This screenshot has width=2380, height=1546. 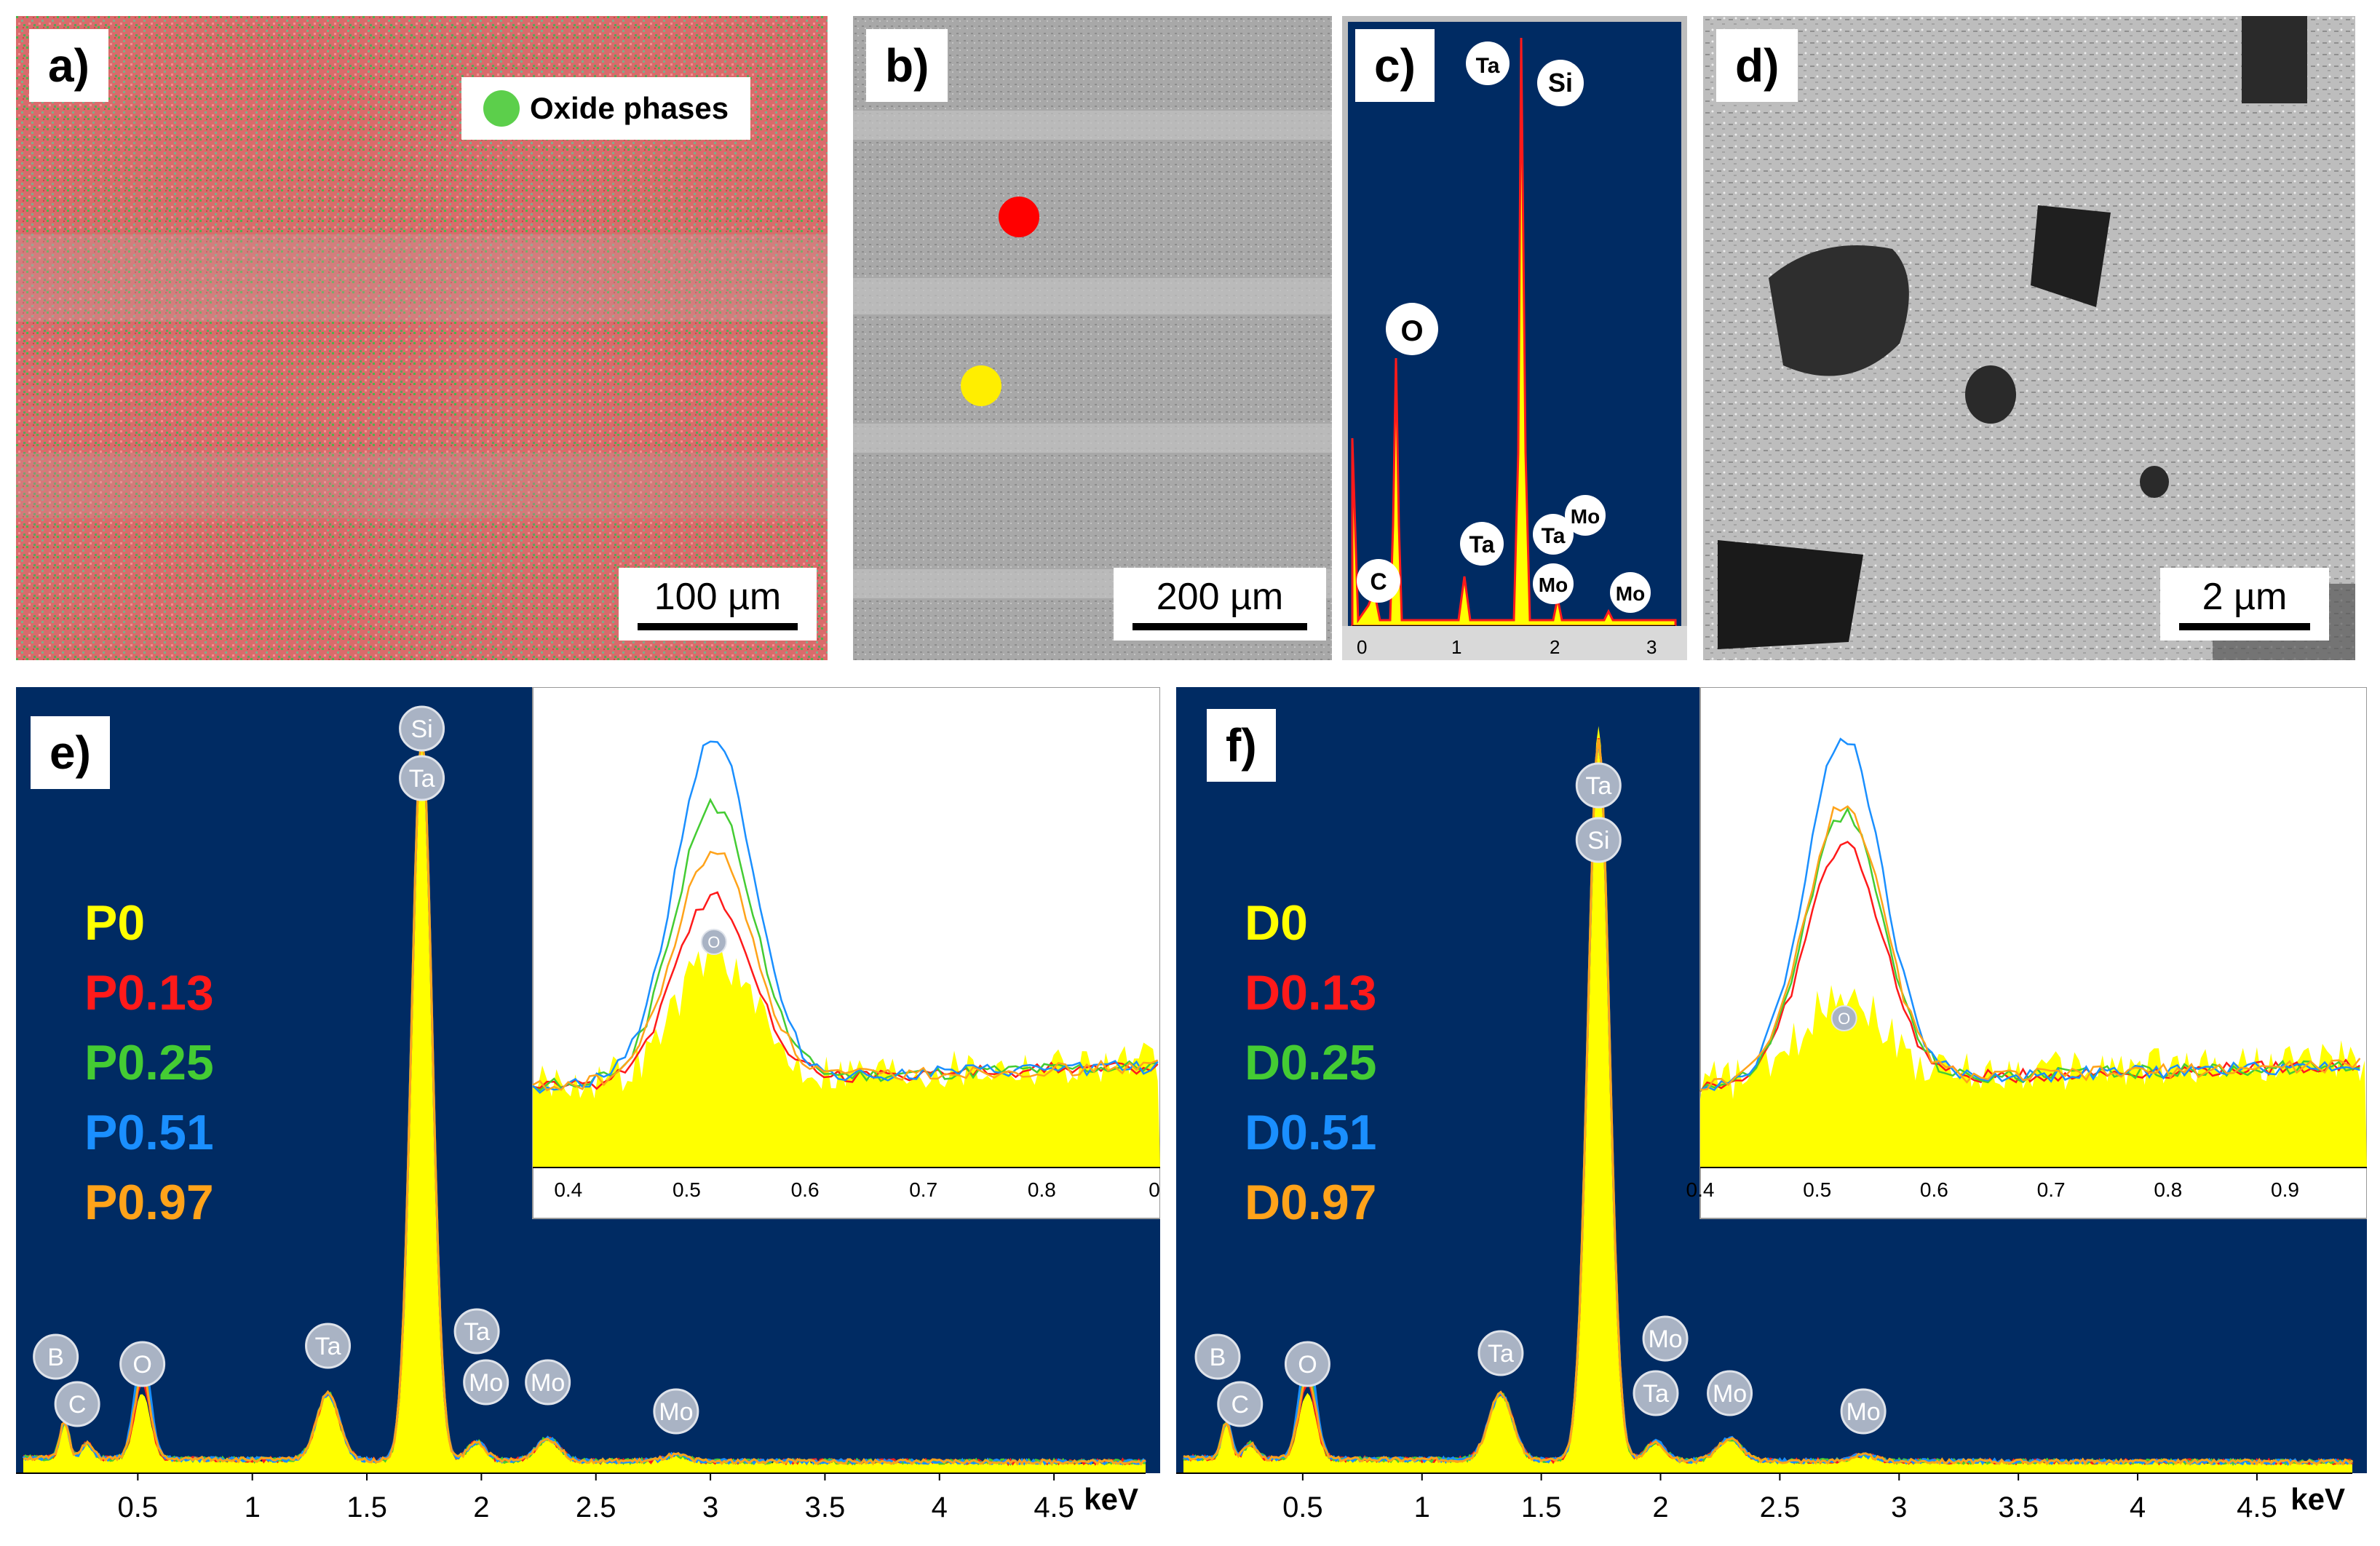 I want to click on sem-image-b, so click(x=1092, y=338).